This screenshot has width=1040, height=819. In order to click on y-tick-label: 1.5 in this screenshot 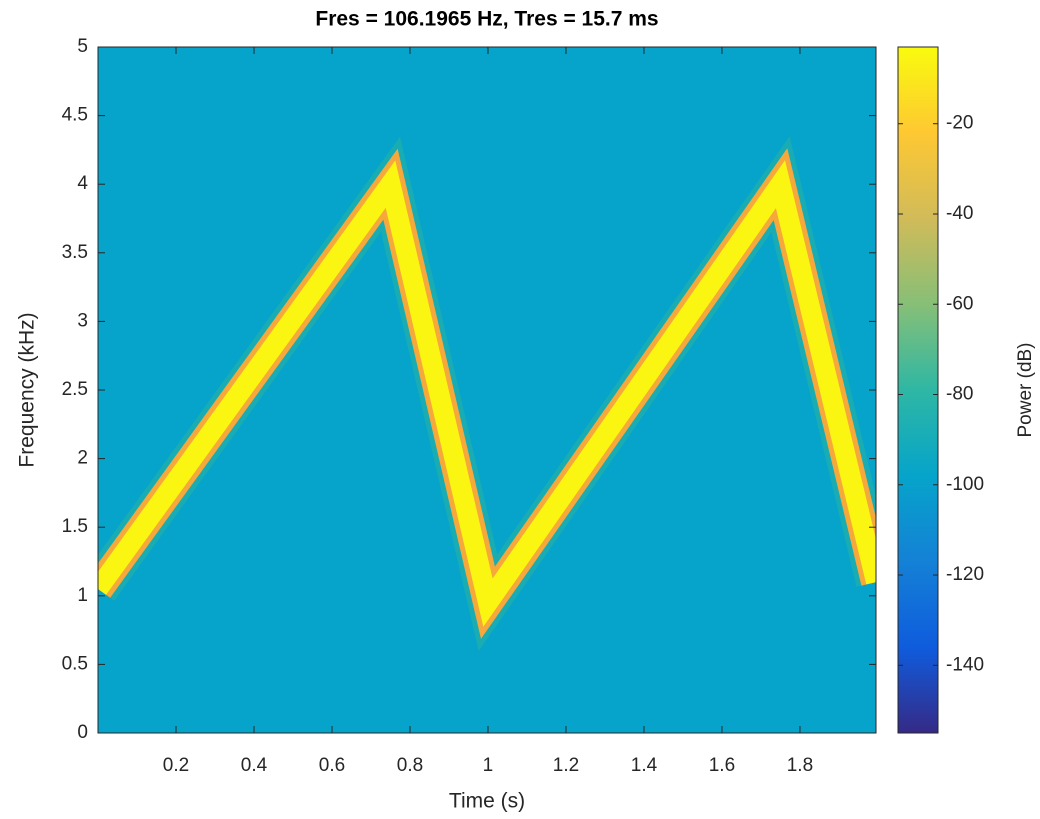, I will do `click(75, 526)`.